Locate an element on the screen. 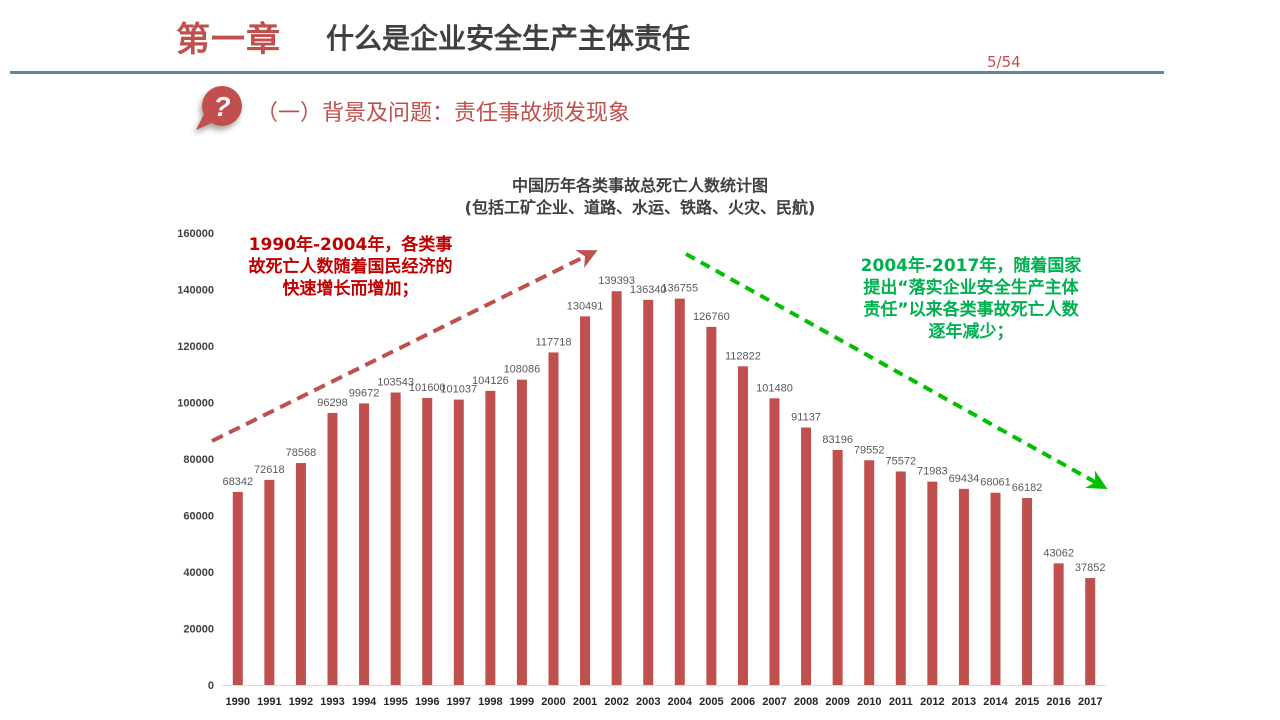 The image size is (1280, 720). x-tick-label: 2006 is located at coordinates (743, 702).